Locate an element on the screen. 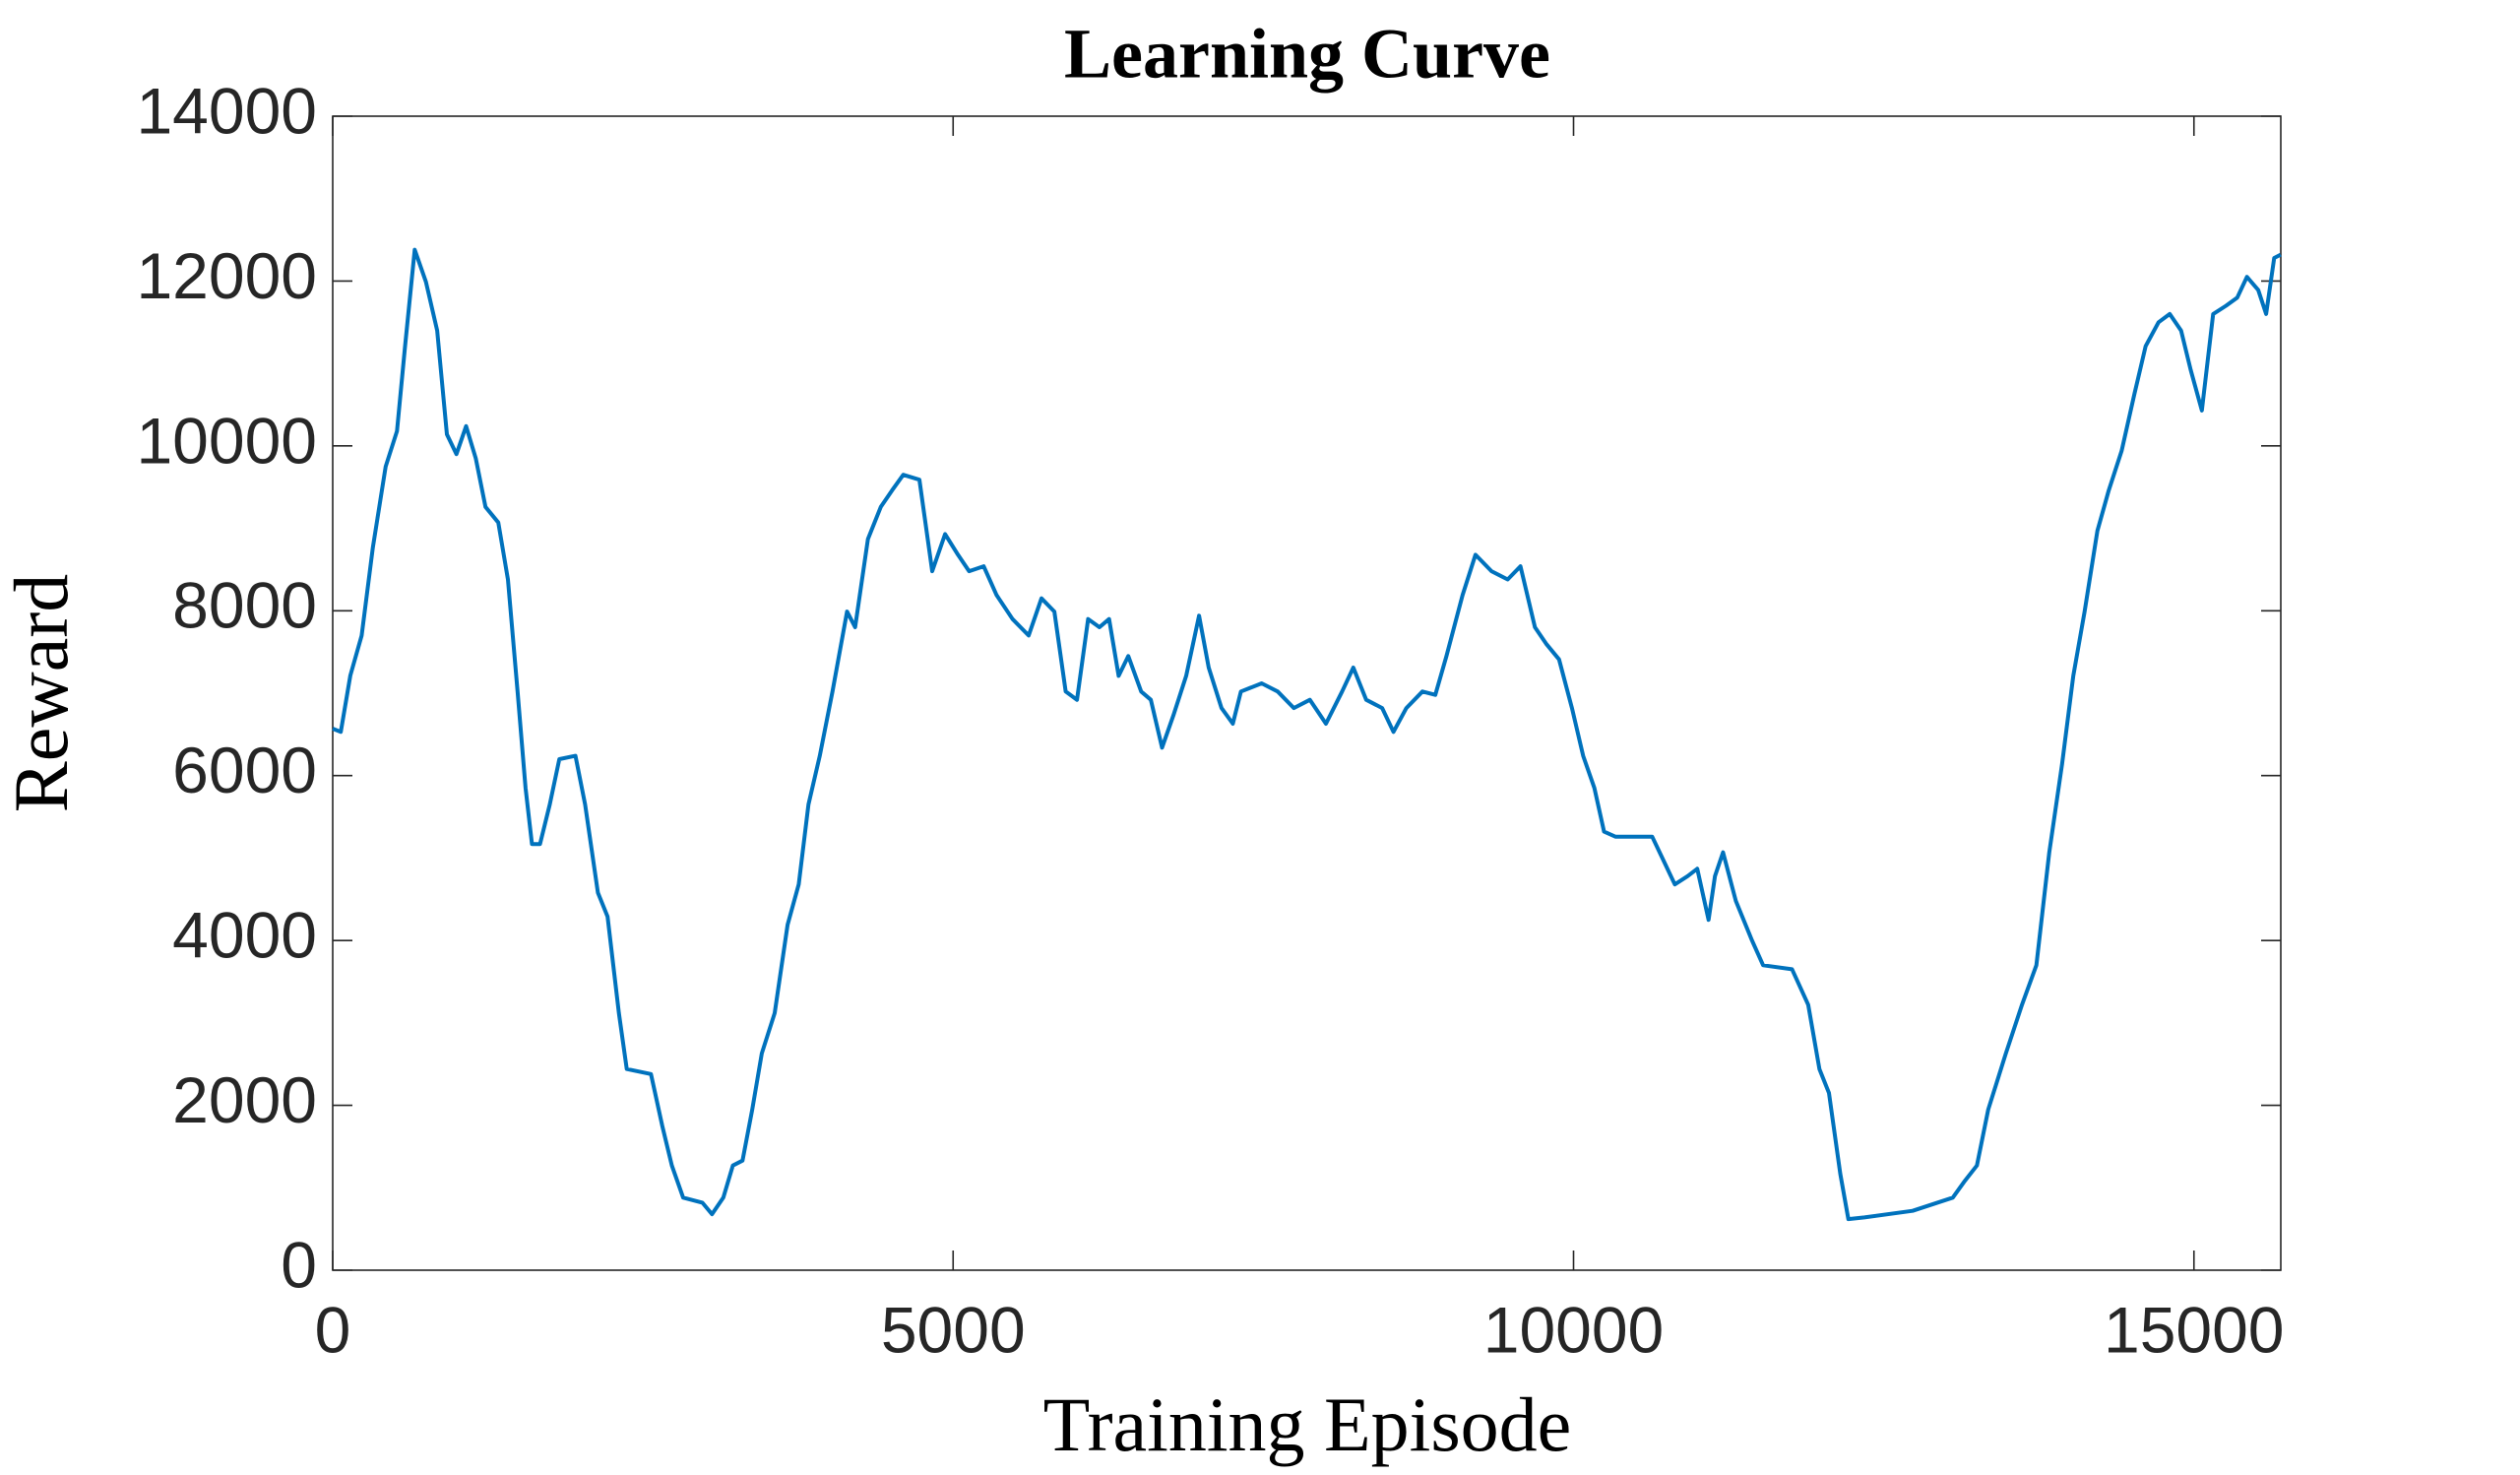  y-tick-label: 0 is located at coordinates (299, 1264).